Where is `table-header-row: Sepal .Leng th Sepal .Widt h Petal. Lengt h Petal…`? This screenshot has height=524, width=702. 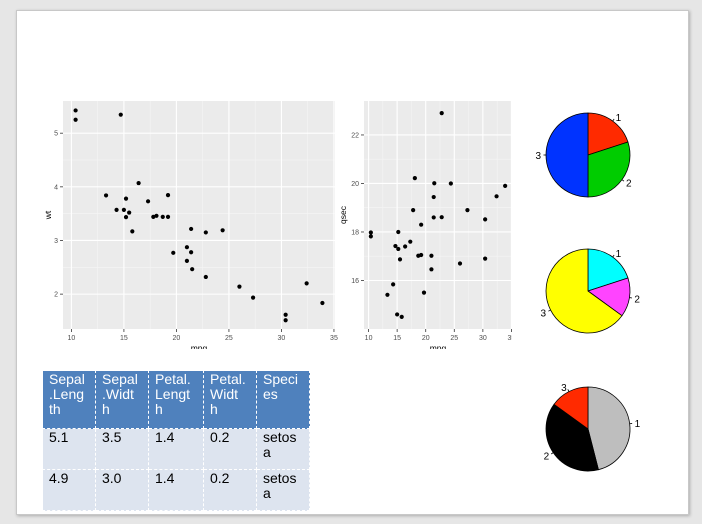 table-header-row: Sepal .Leng th Sepal .Widt h Petal. Lengt h Petal… is located at coordinates (176, 399).